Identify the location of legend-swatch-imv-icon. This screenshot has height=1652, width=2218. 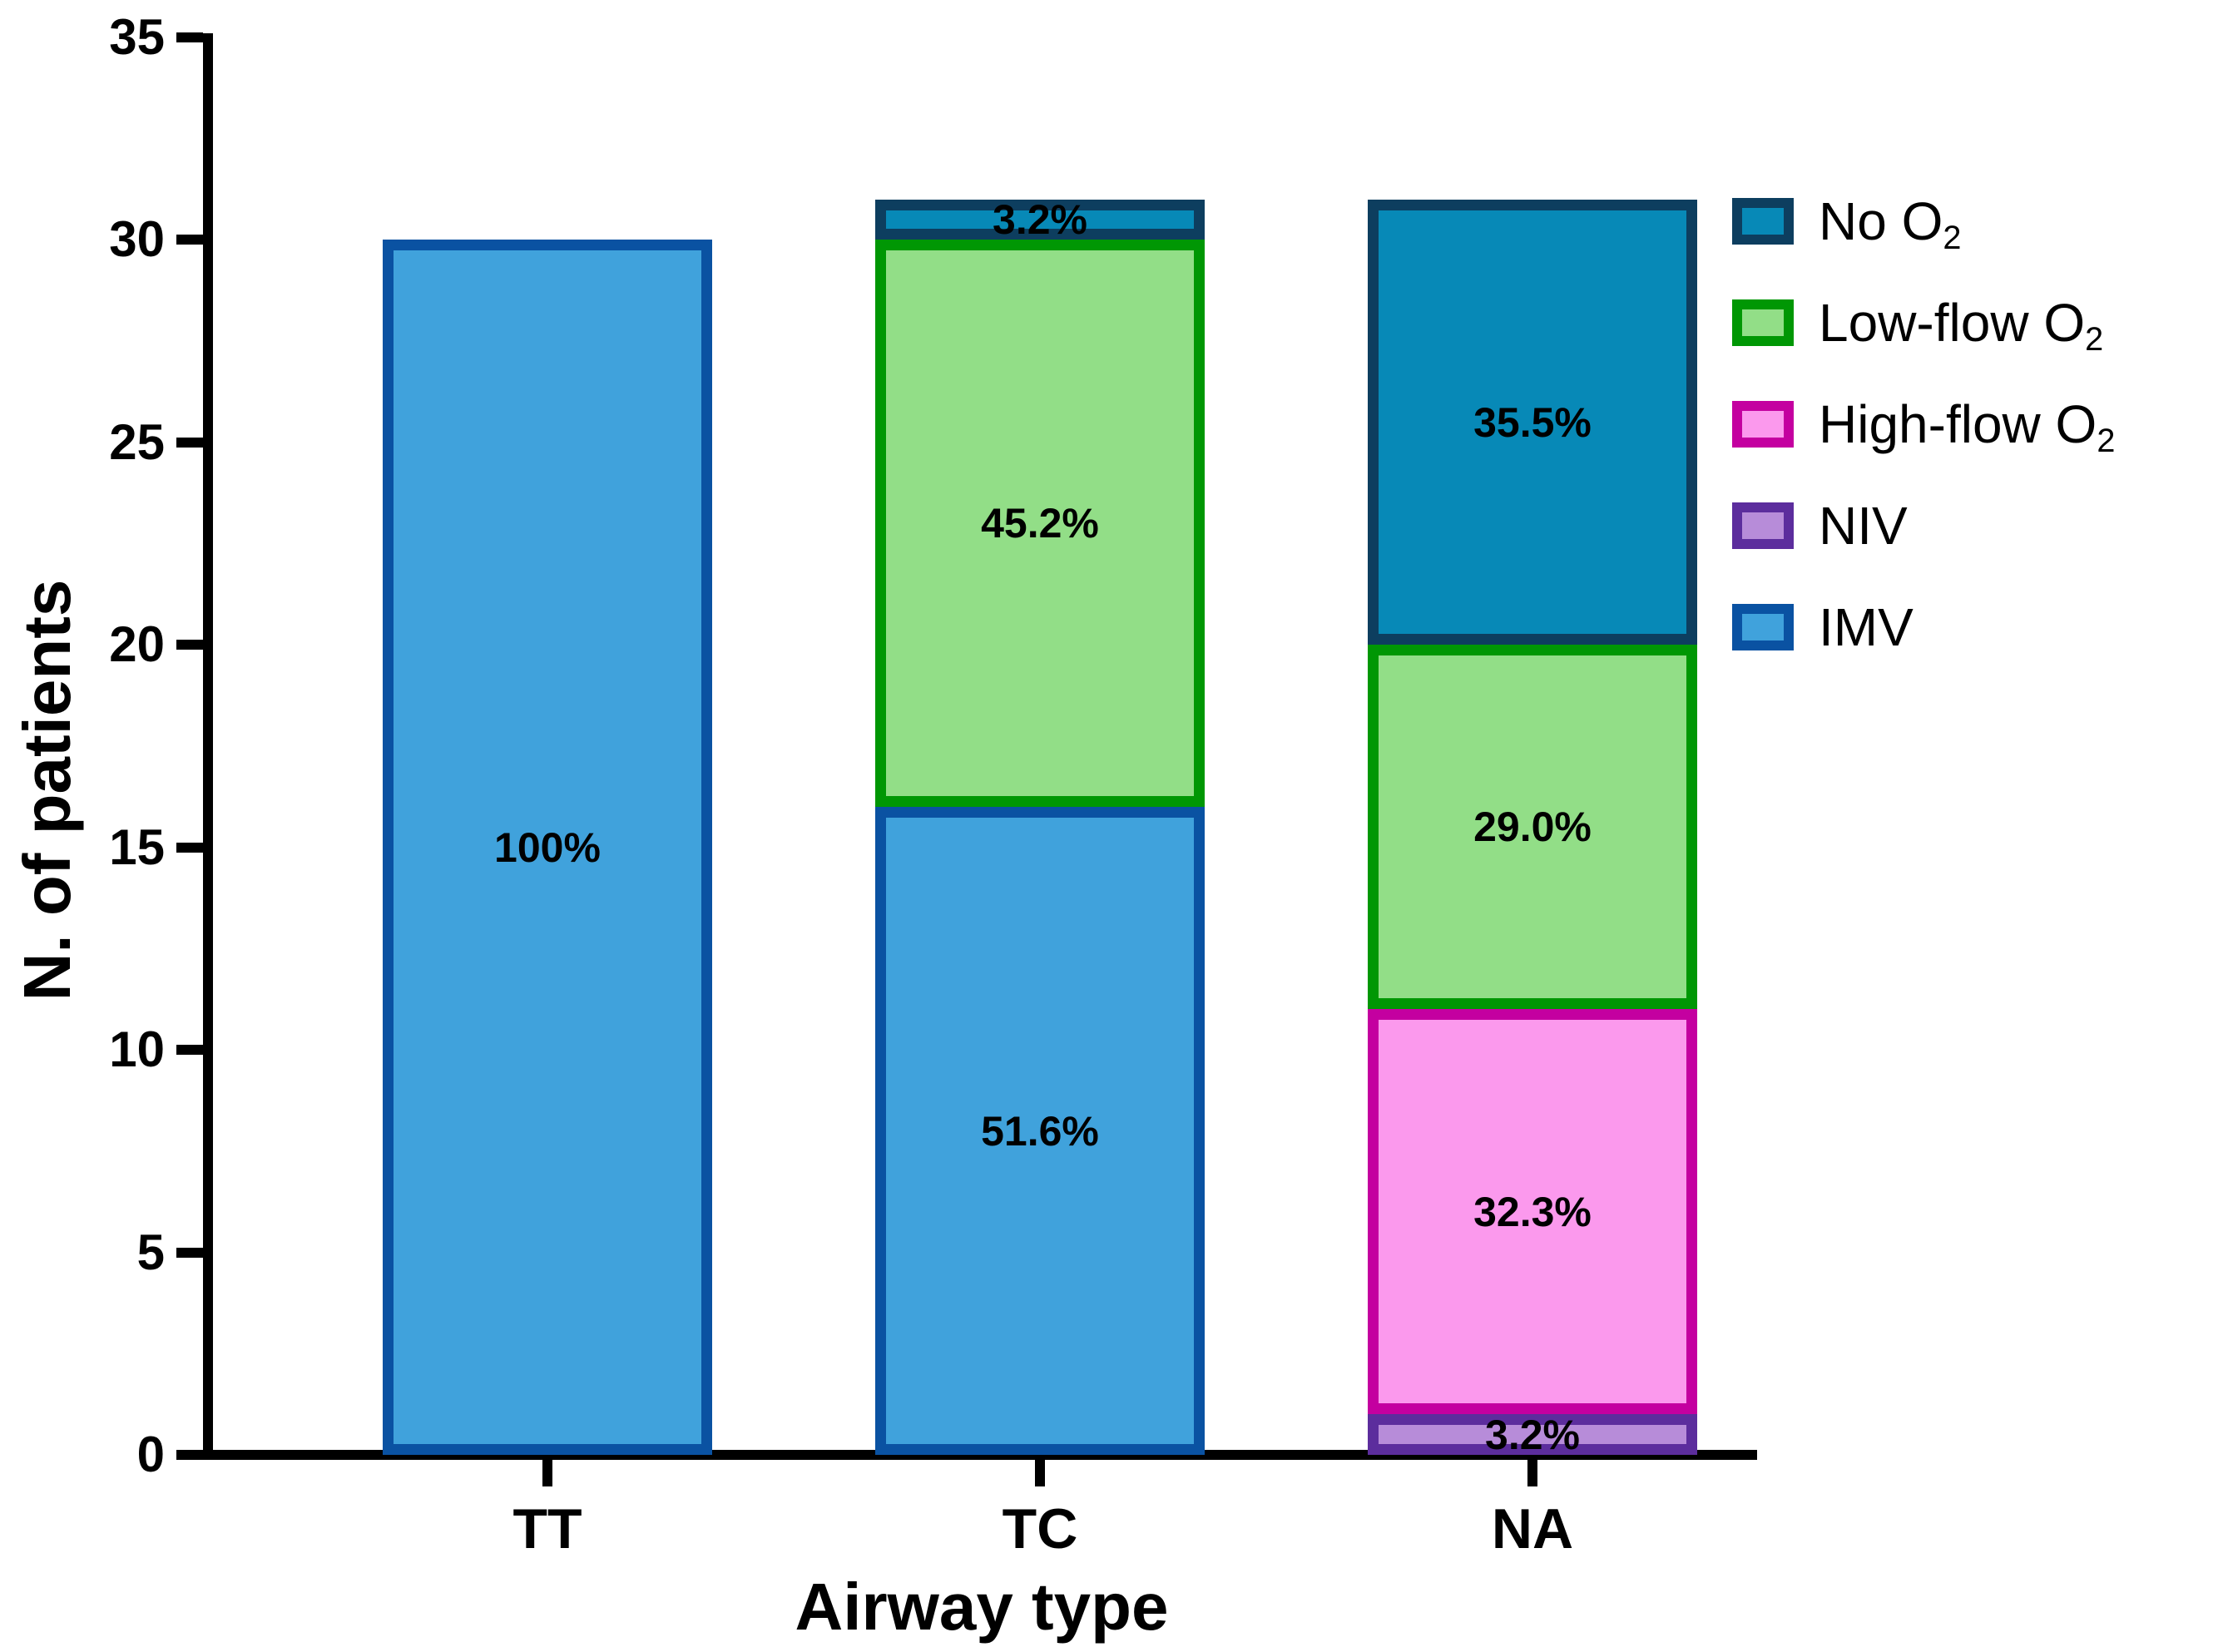
(1763, 627).